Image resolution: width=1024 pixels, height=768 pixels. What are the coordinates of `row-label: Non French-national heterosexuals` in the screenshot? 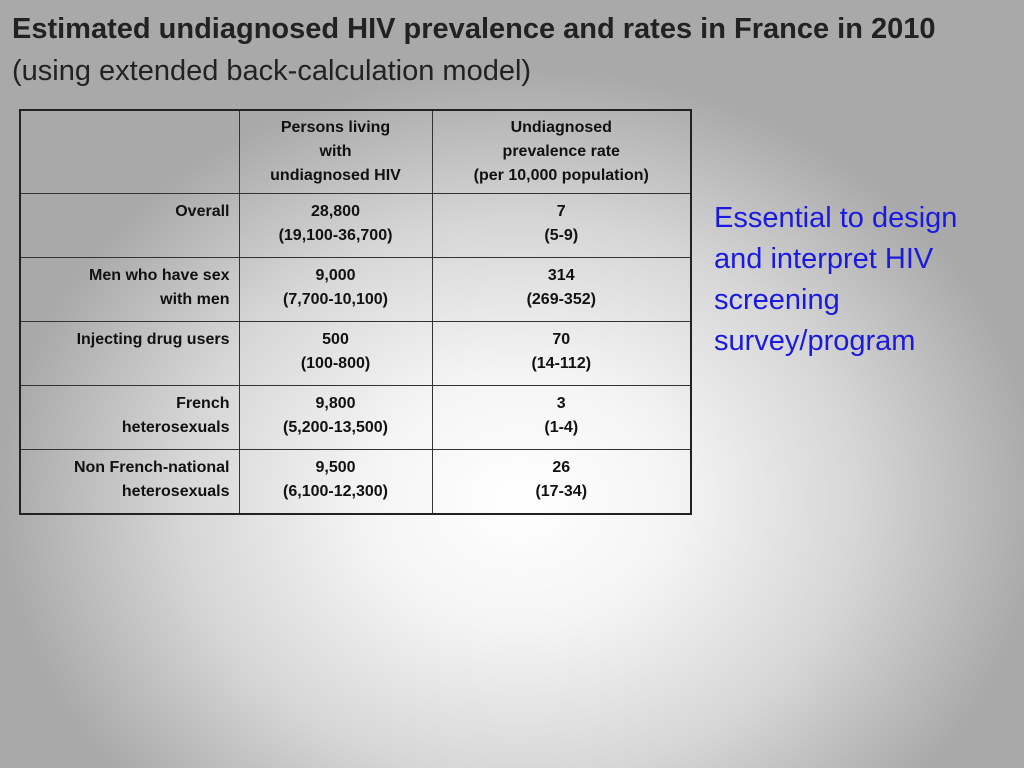 It's located at (129, 482).